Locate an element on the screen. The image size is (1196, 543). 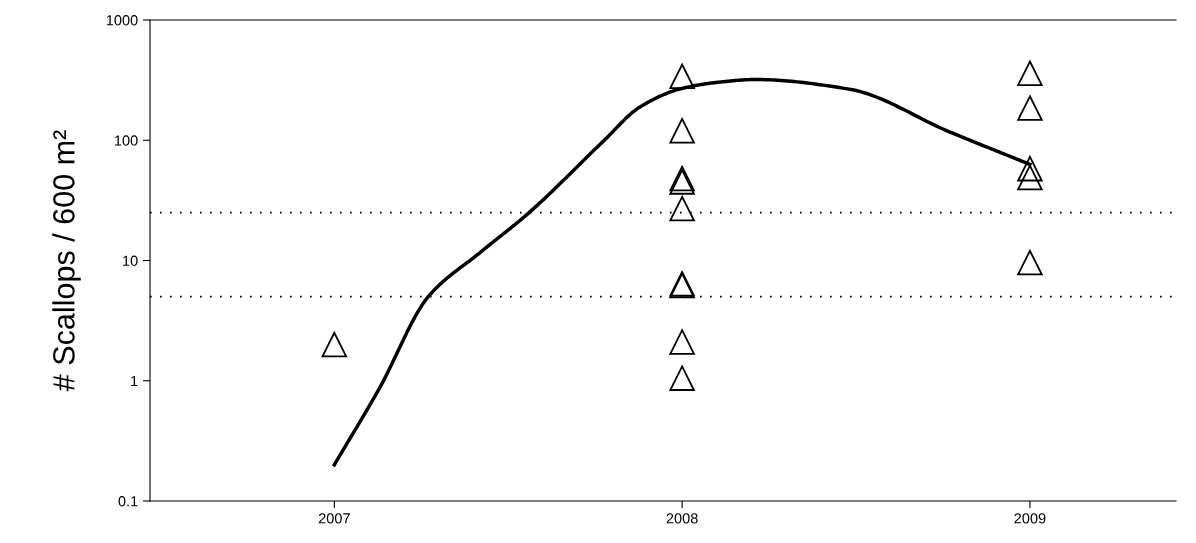
y-axis-title: # Scallops / 600 m² is located at coordinates (66, 261).